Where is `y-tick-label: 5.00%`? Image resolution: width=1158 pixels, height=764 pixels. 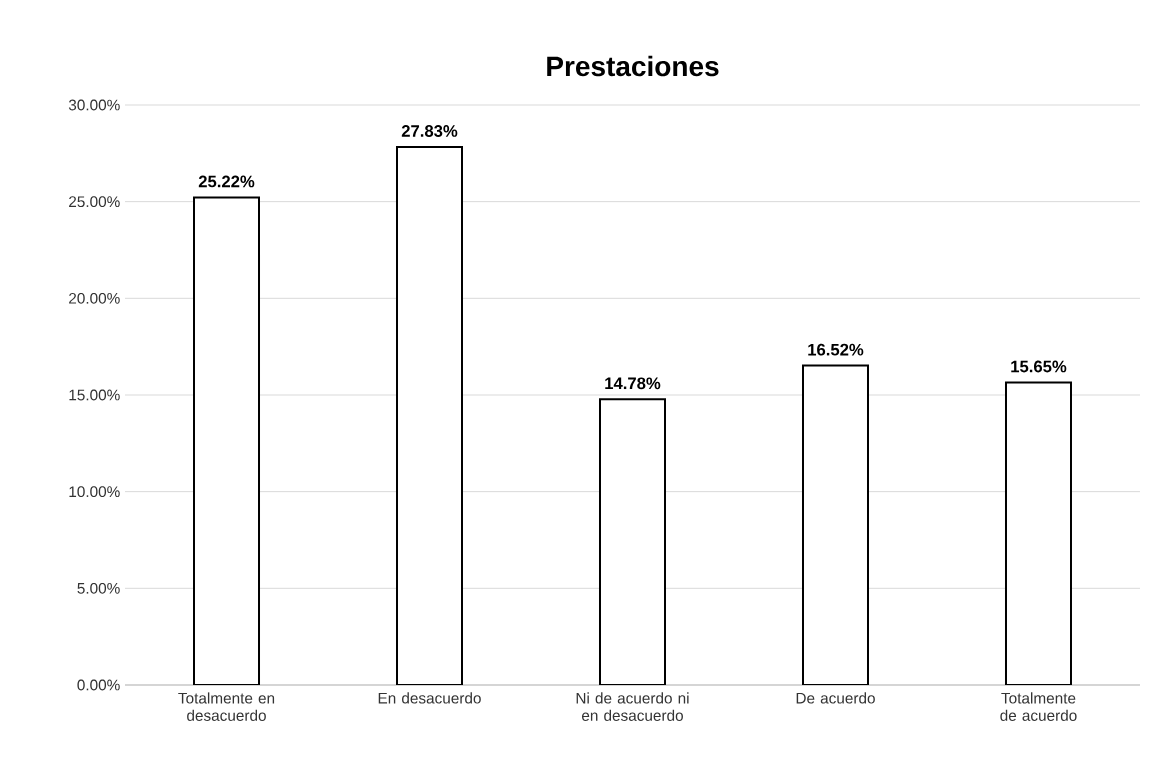 y-tick-label: 5.00% is located at coordinates (98, 588).